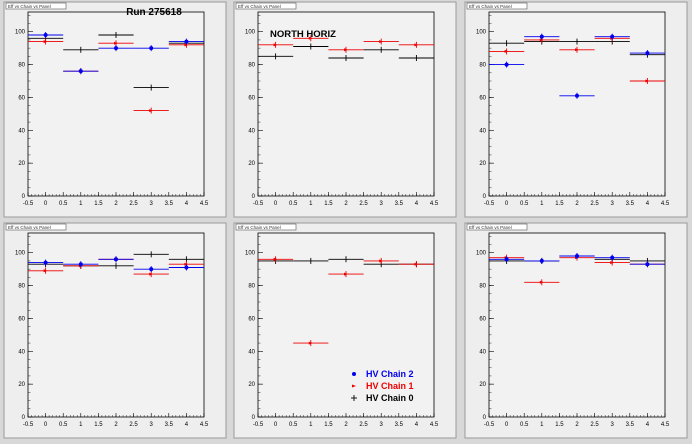 This screenshot has height=444, width=692. What do you see at coordinates (154, 12) in the screenshot?
I see `run-label: Run 275618` at bounding box center [154, 12].